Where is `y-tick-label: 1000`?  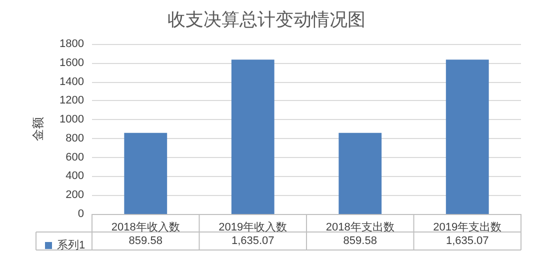
y-tick-label: 1000 is located at coordinates (72, 120).